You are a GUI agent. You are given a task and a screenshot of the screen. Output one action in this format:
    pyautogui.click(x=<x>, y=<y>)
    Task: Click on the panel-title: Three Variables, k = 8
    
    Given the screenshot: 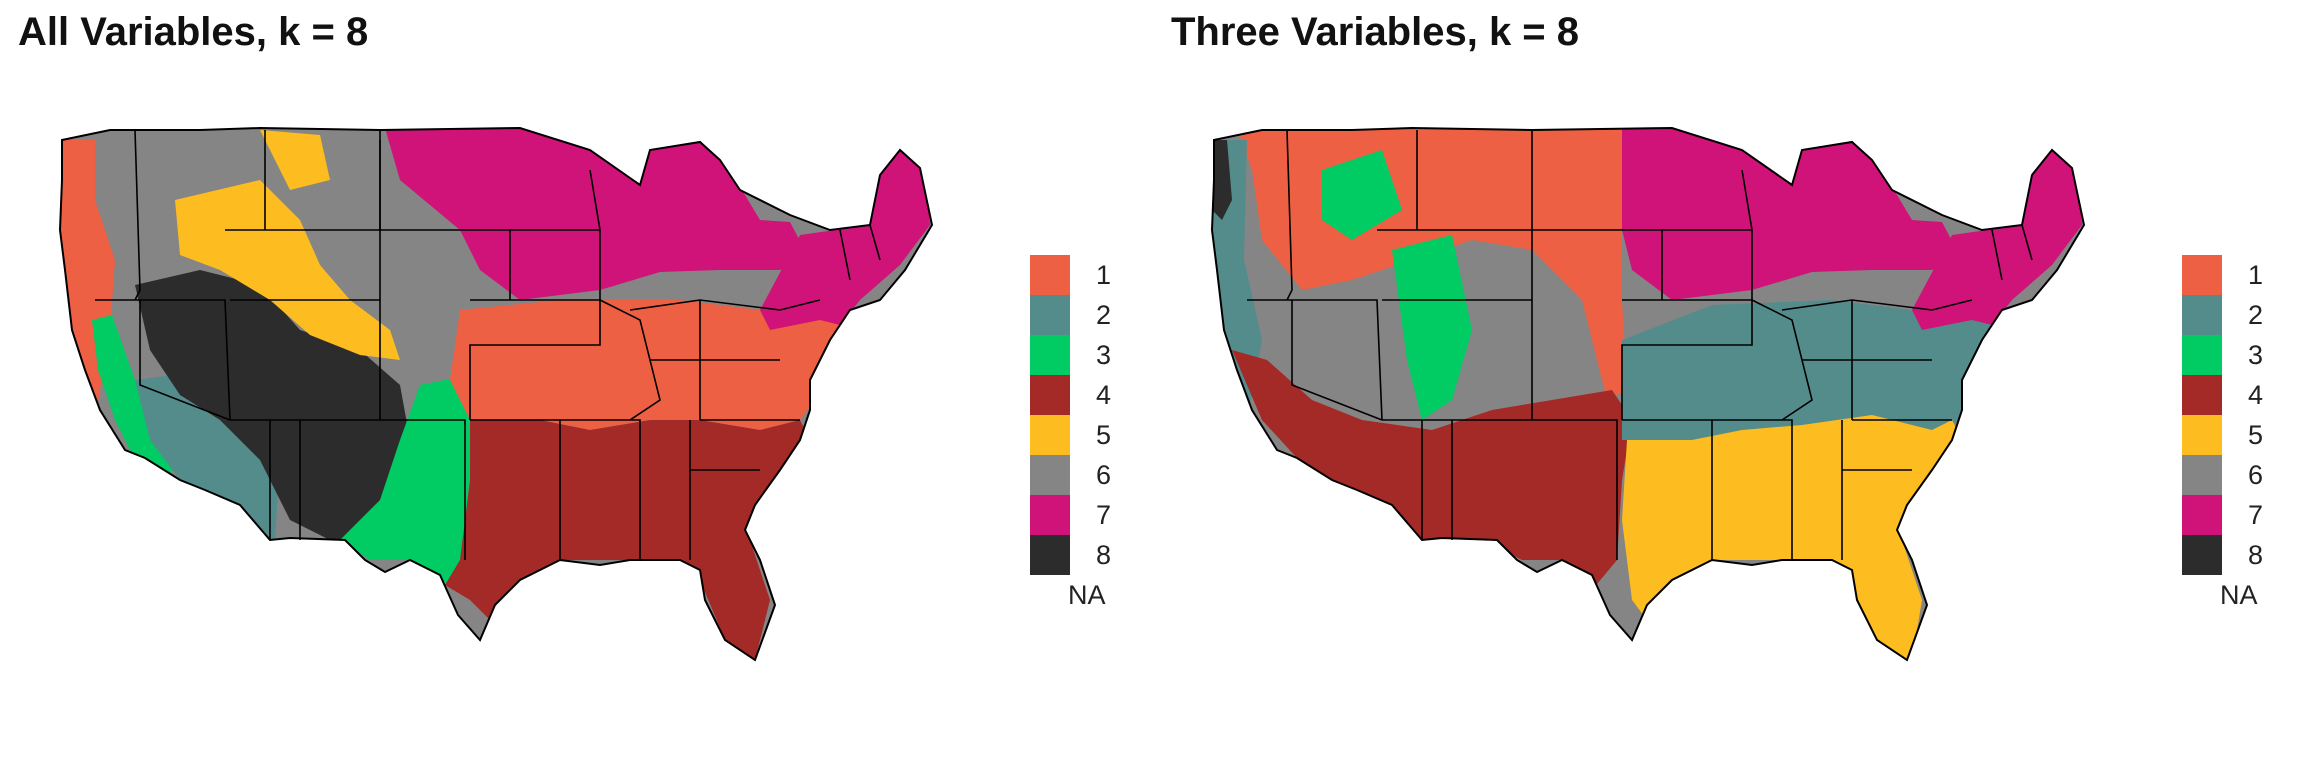 What is the action you would take?
    pyautogui.click(x=1375, y=32)
    